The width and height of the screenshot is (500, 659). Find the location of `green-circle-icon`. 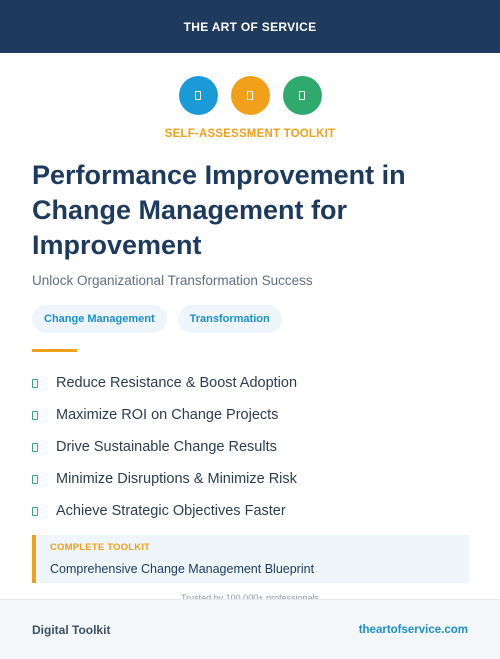

green-circle-icon is located at coordinates (302, 95).